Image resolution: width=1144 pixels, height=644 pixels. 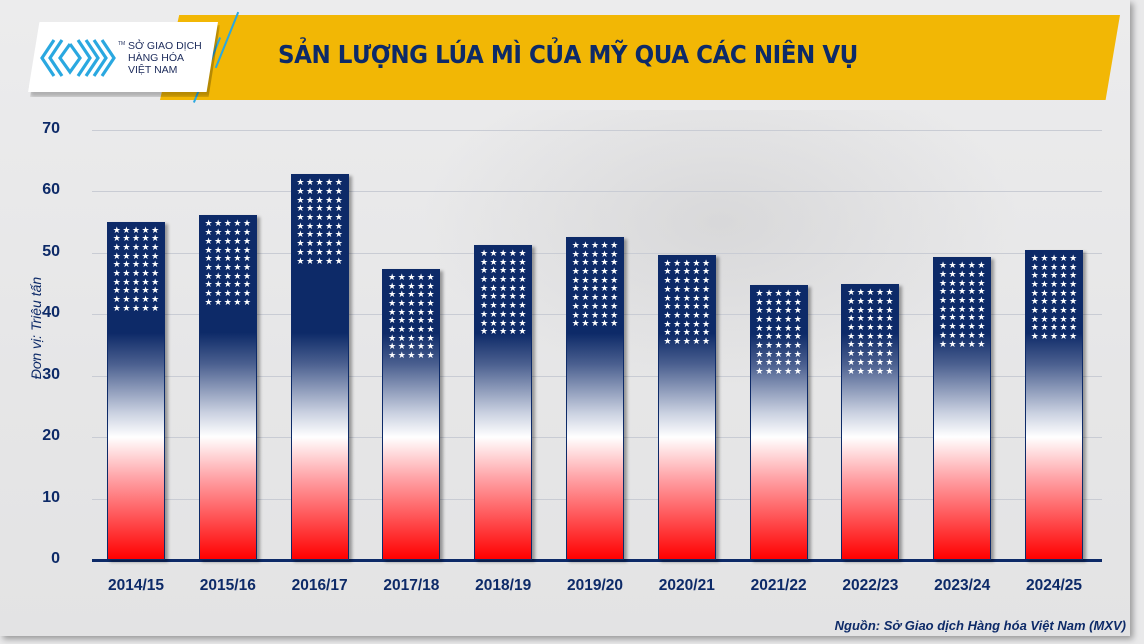 What do you see at coordinates (778, 585) in the screenshot?
I see `x-tick-label: 2021/22` at bounding box center [778, 585].